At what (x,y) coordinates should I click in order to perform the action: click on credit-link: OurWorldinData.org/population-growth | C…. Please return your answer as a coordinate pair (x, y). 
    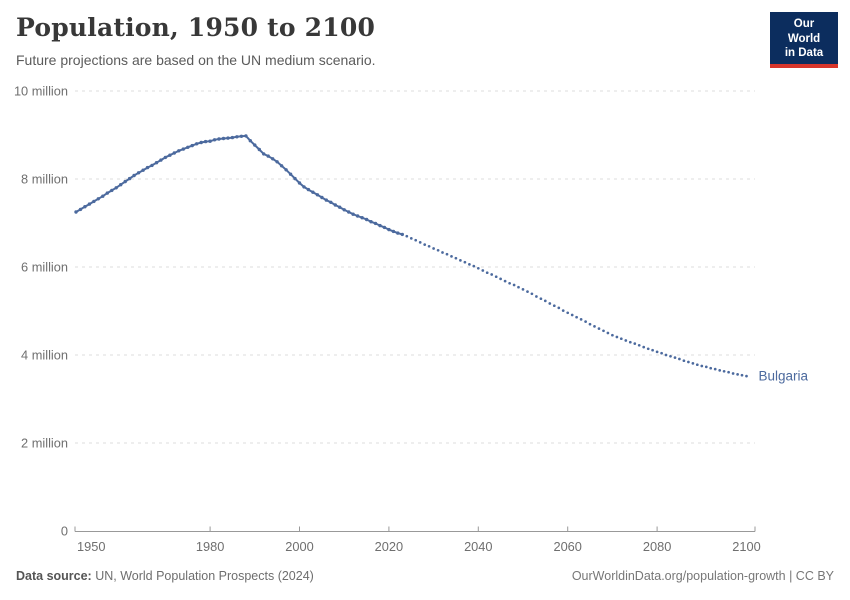
    Looking at the image, I should click on (702, 576).